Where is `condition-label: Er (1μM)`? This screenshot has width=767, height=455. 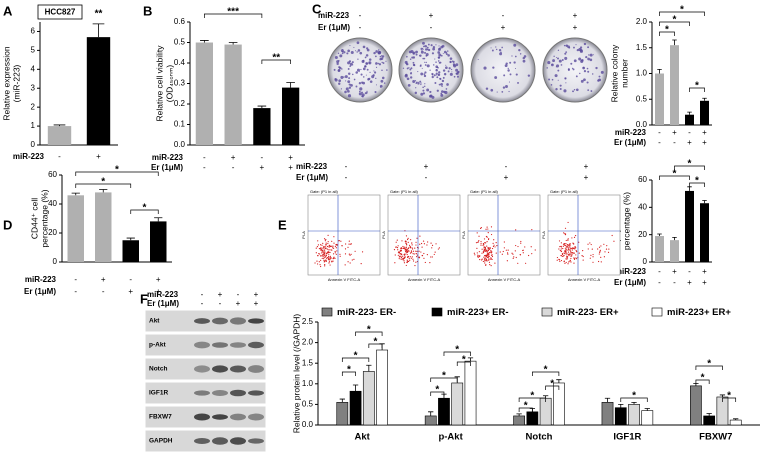 condition-label: Er (1μM) is located at coordinates (312, 177).